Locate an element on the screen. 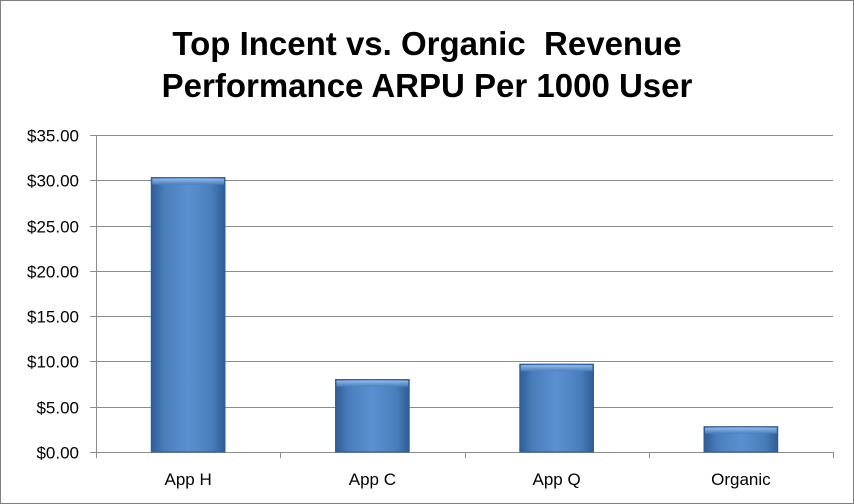  x-tick-label: App Q is located at coordinates (557, 479).